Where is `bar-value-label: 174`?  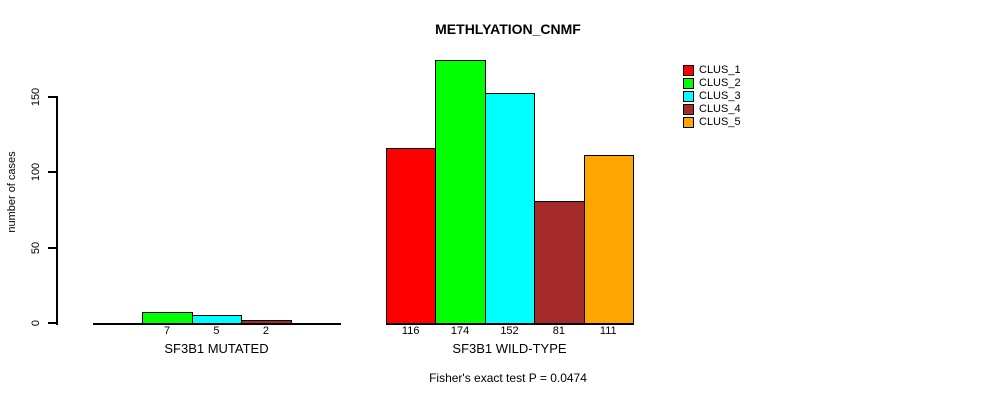
bar-value-label: 174 is located at coordinates (460, 331).